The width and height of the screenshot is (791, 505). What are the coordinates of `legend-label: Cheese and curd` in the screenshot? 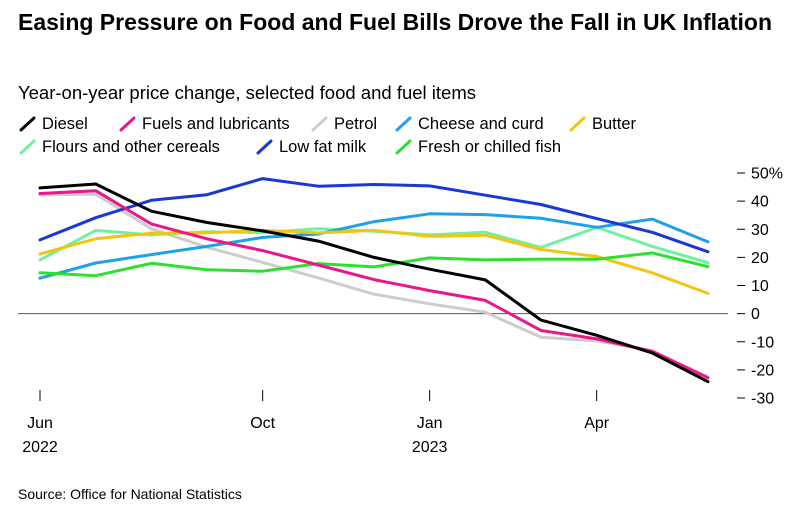 It's located at (481, 124).